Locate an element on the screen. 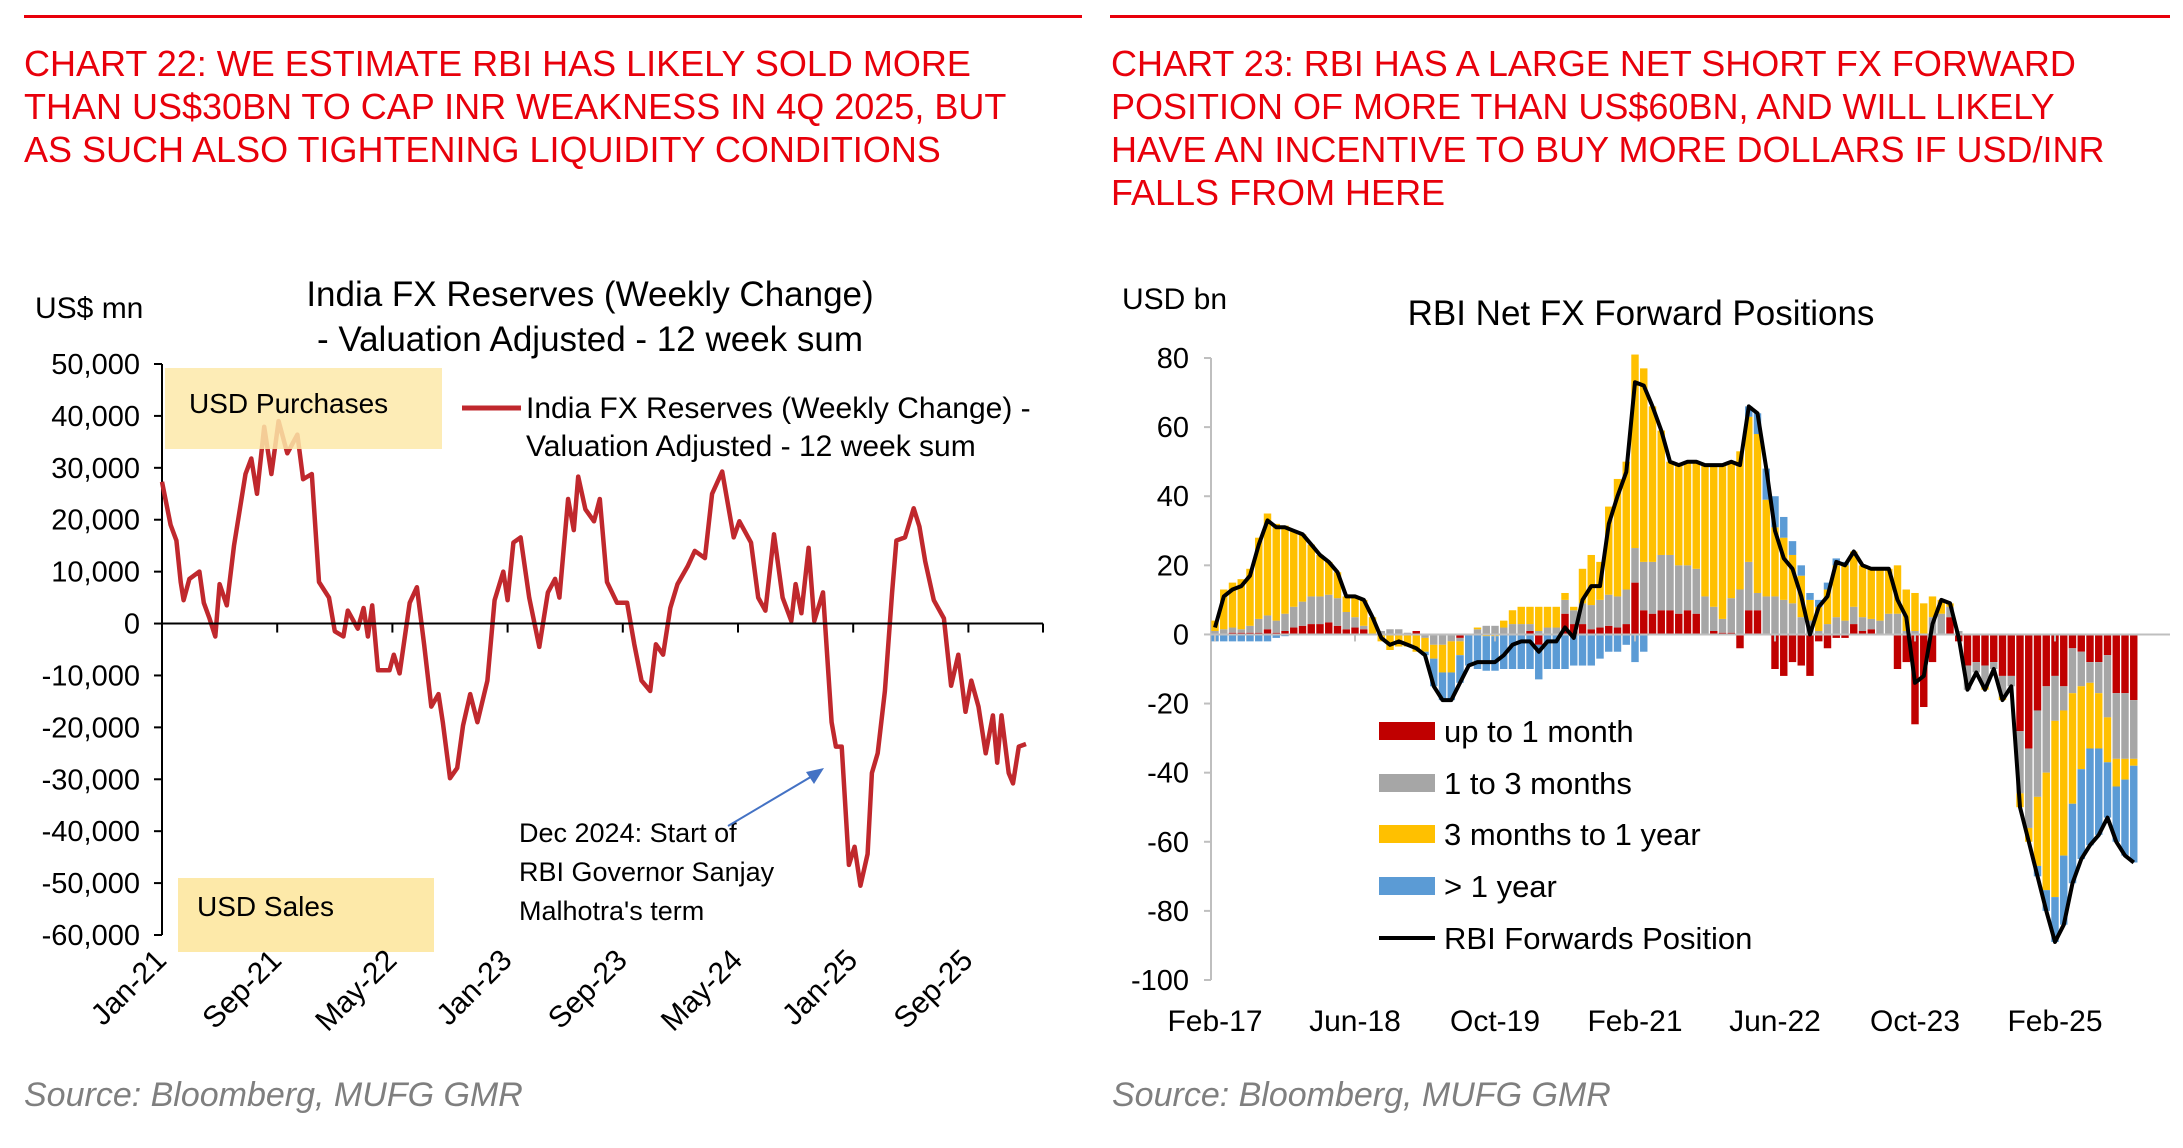 This screenshot has height=1148, width=2183. right-y-unit: USD bn is located at coordinates (1174, 299).